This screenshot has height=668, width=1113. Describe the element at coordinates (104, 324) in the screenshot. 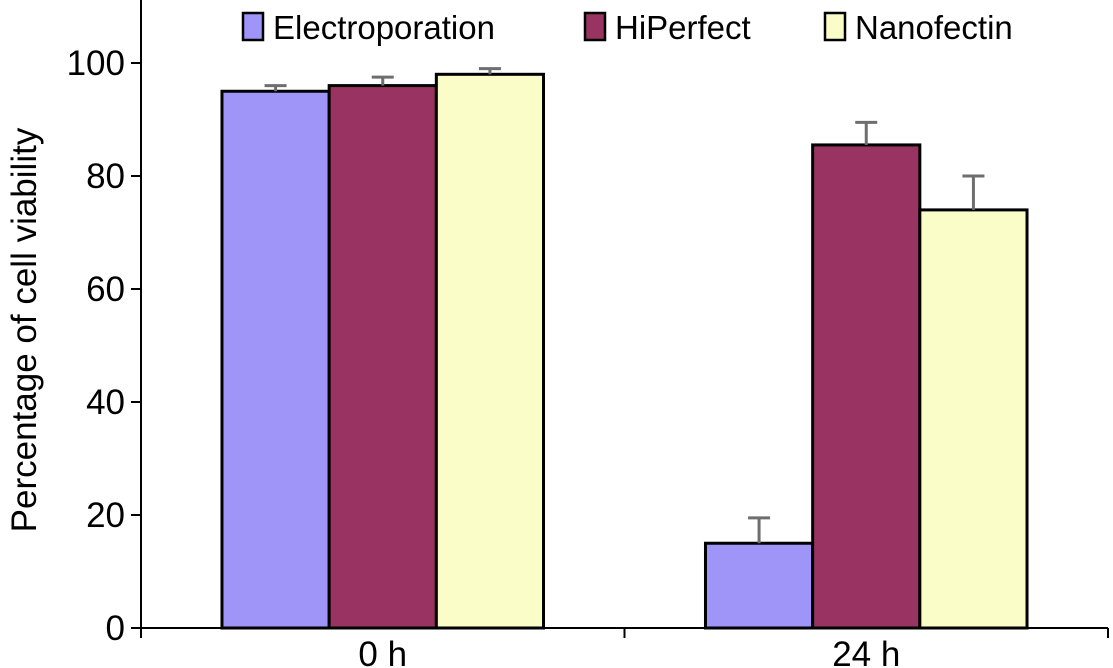

I see `y-axis: 0 20 40 60 80 100` at that location.